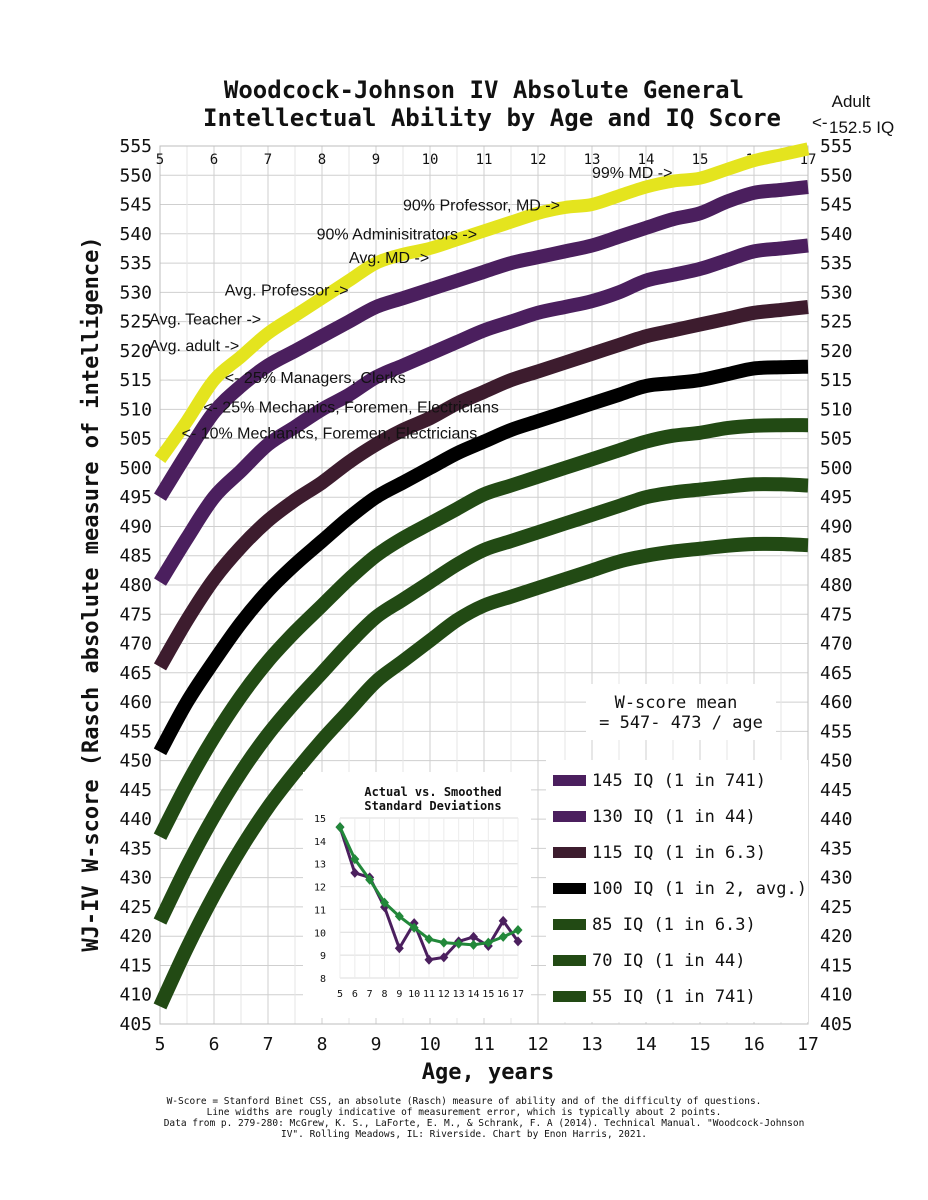 Image resolution: width=928 pixels, height=1200 pixels. I want to click on y-tick-label-left: 445, so click(135, 790).